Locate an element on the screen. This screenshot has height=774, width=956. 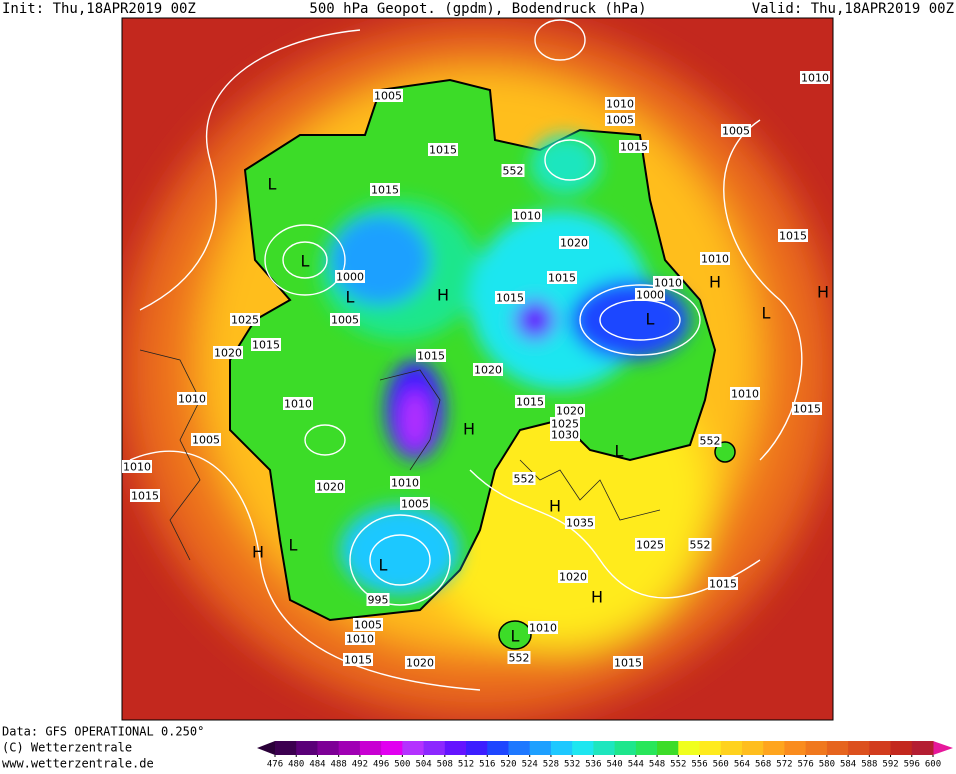
url: www.wetterzentrale.de is located at coordinates (78, 764).